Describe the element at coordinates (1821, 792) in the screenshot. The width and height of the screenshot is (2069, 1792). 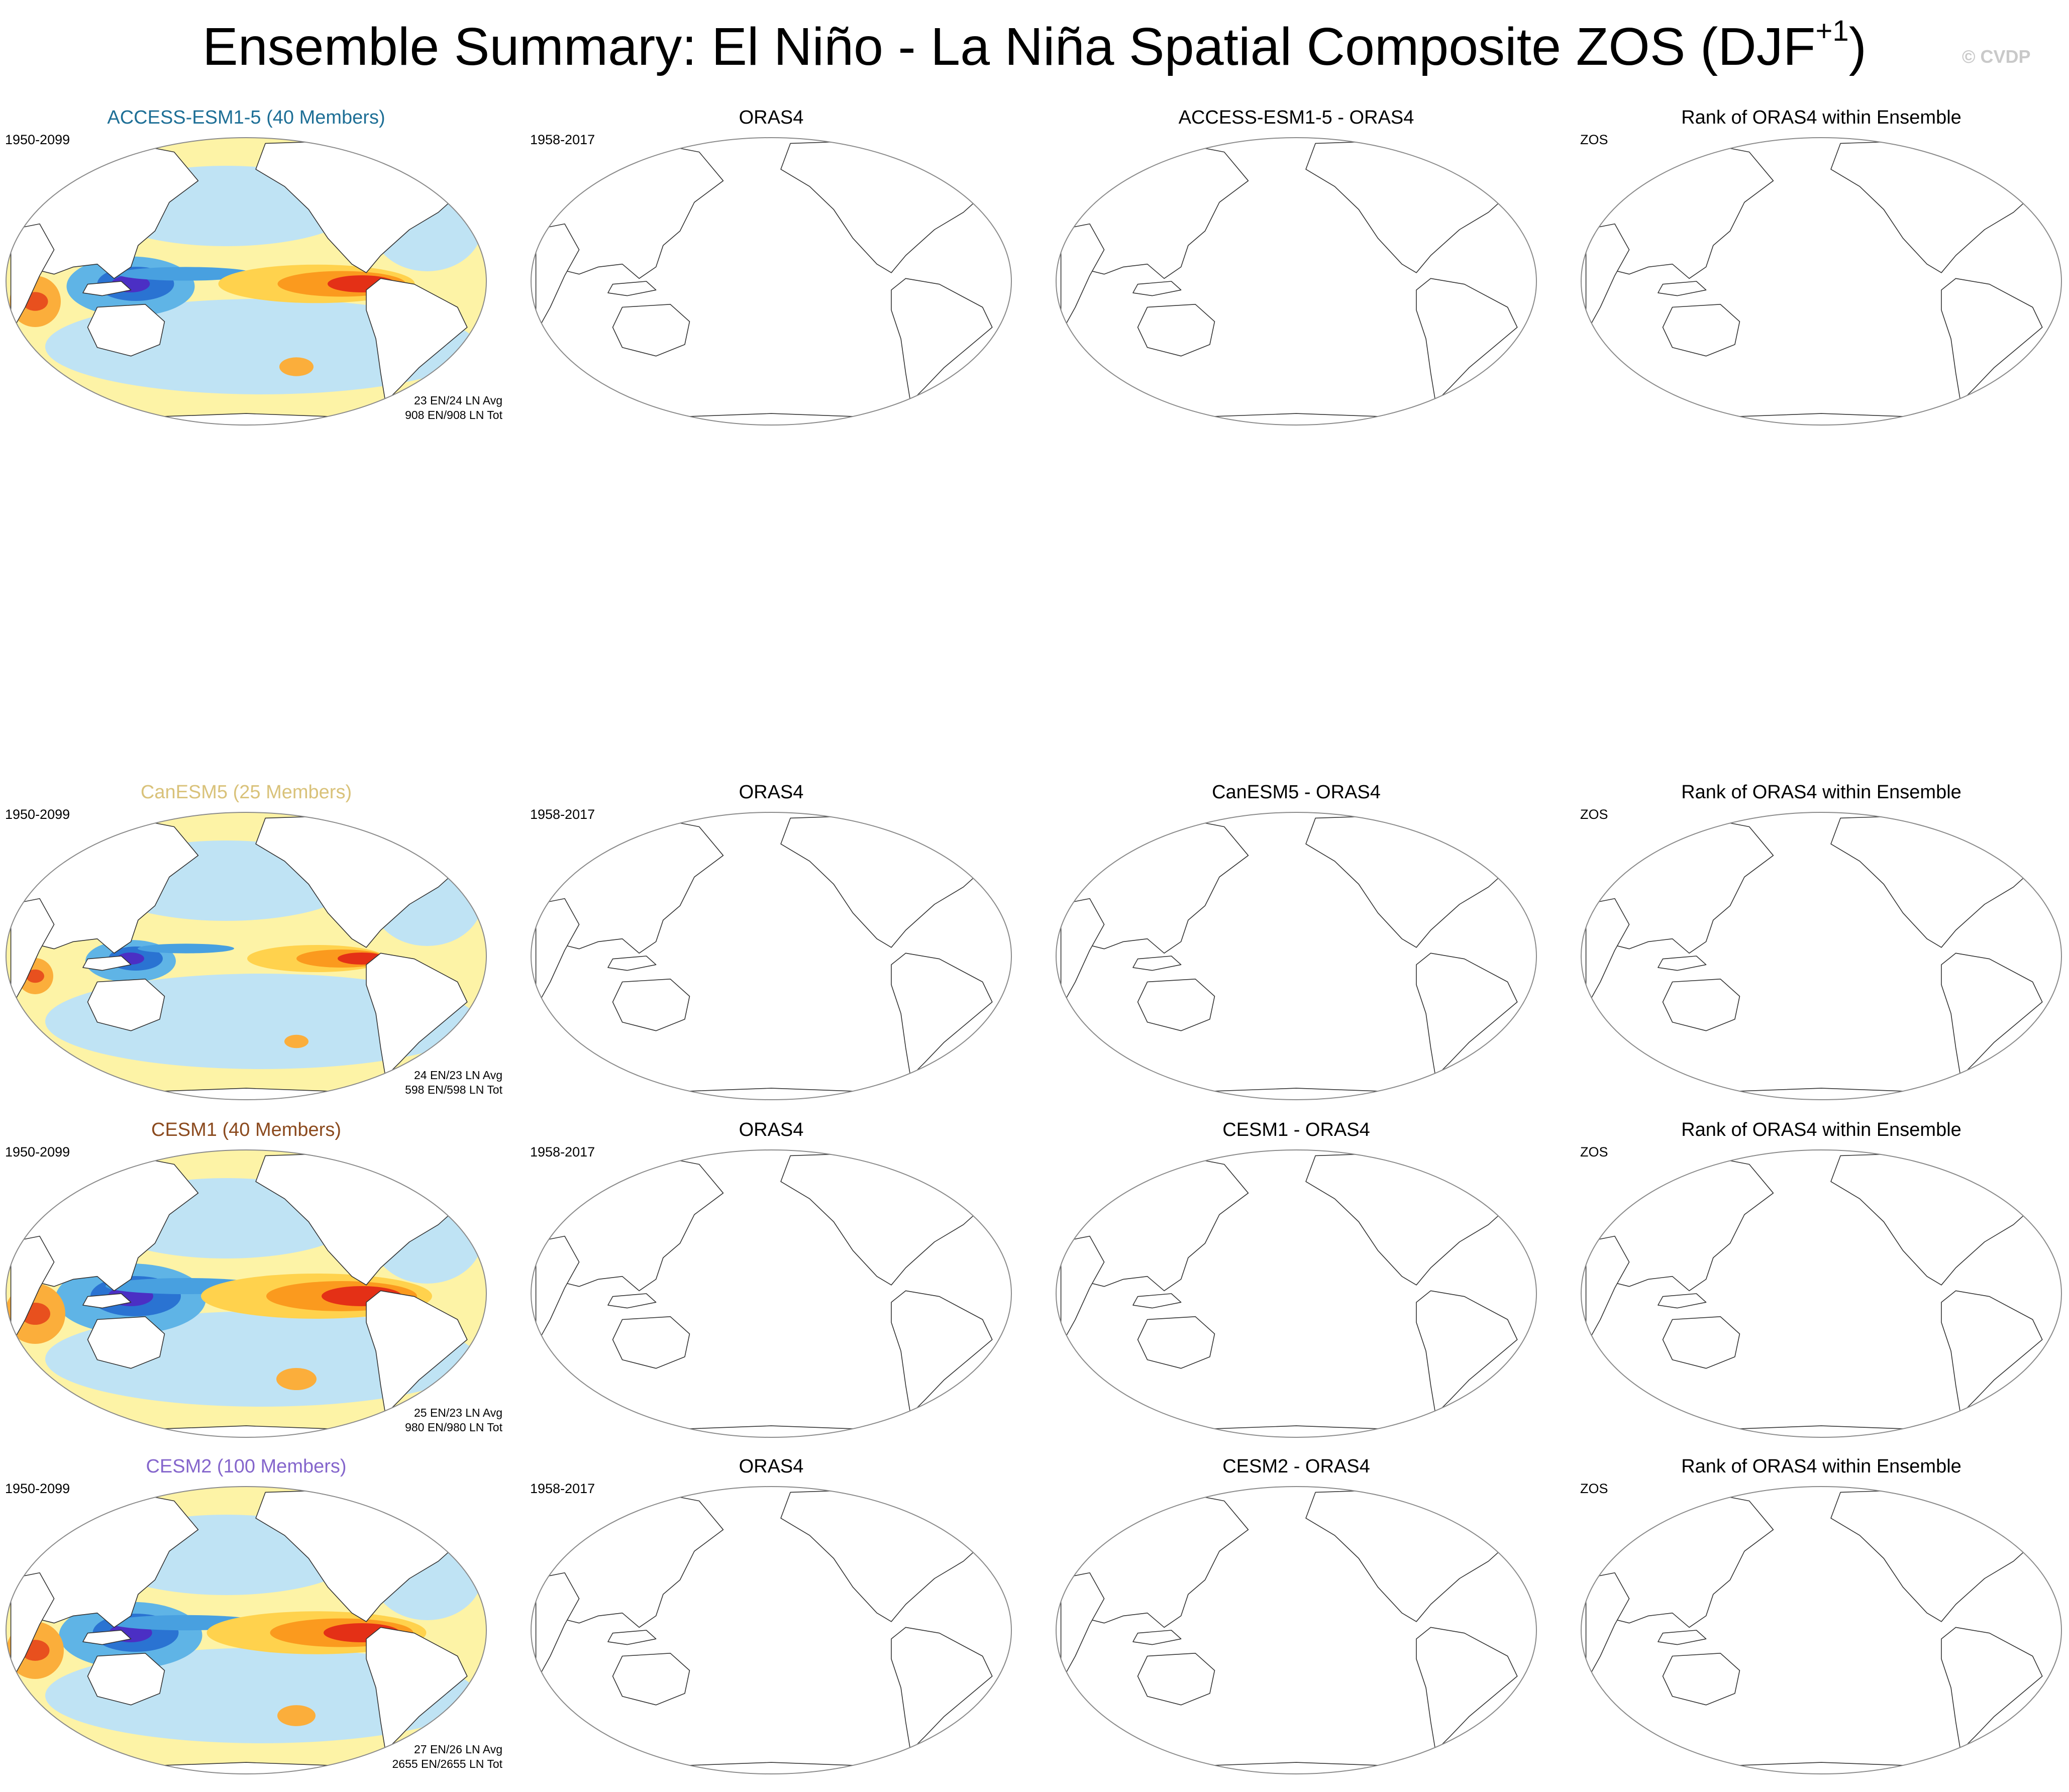
I see `rank-title-row-2: Rank of ORAS4 within Ensemble` at that location.